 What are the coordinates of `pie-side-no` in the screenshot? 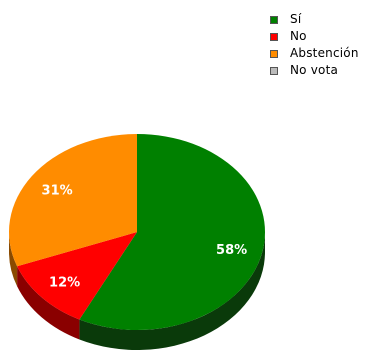 It's located at (48, 303).